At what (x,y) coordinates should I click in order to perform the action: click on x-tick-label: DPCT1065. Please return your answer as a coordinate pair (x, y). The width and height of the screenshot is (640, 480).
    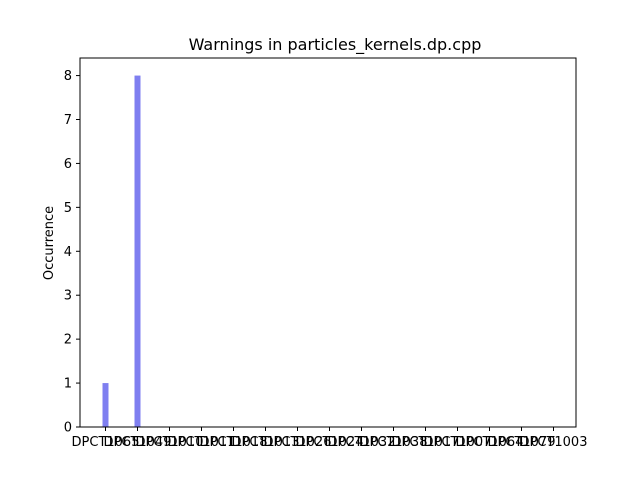
    Looking at the image, I should click on (106, 442).